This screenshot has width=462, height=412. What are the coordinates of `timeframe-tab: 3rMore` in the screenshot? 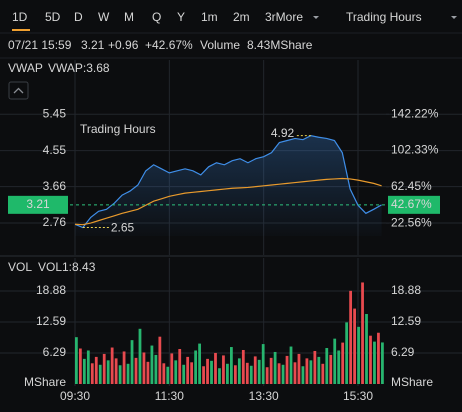 It's located at (284, 17).